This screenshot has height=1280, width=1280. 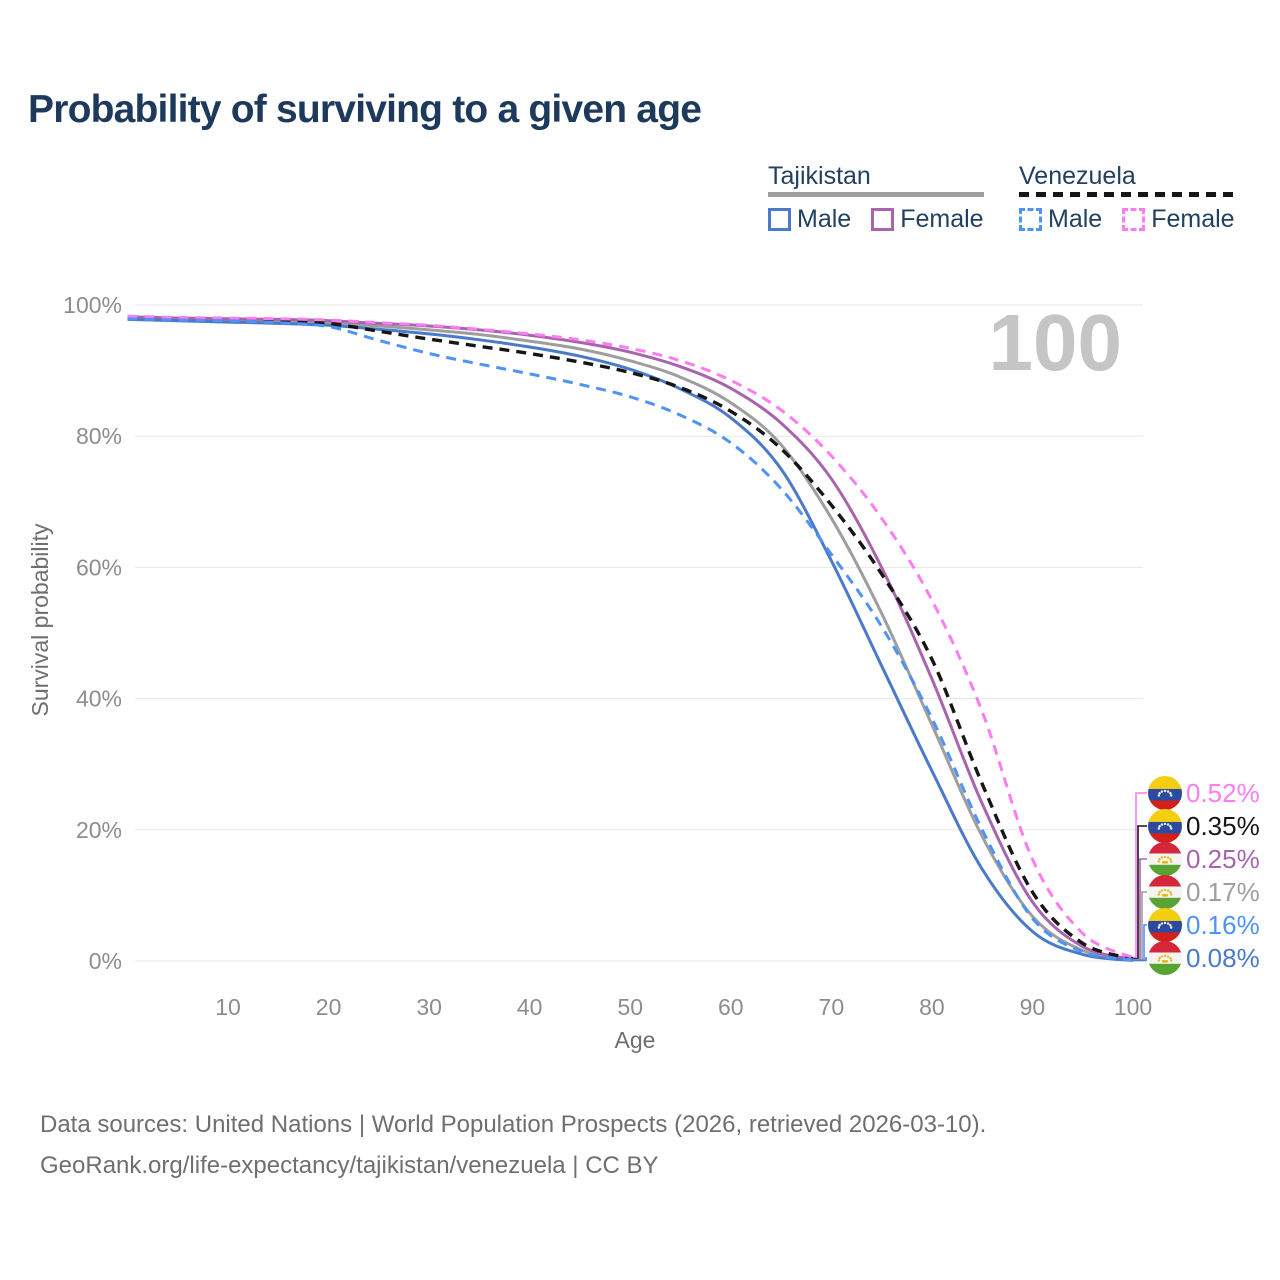 I want to click on x-tick-label: 40, so click(x=530, y=1007).